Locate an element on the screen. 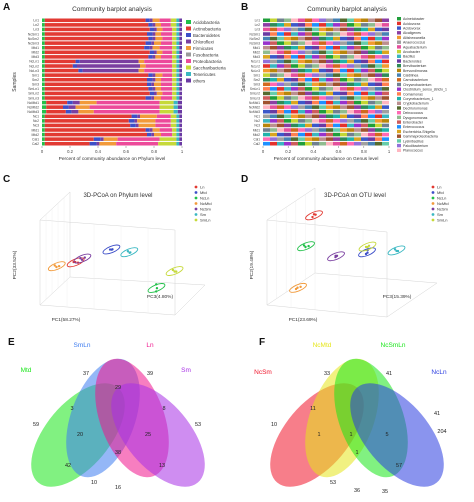 This screenshot has height=502, width=474. legend-label: Paludibacterium is located at coordinates (415, 146).